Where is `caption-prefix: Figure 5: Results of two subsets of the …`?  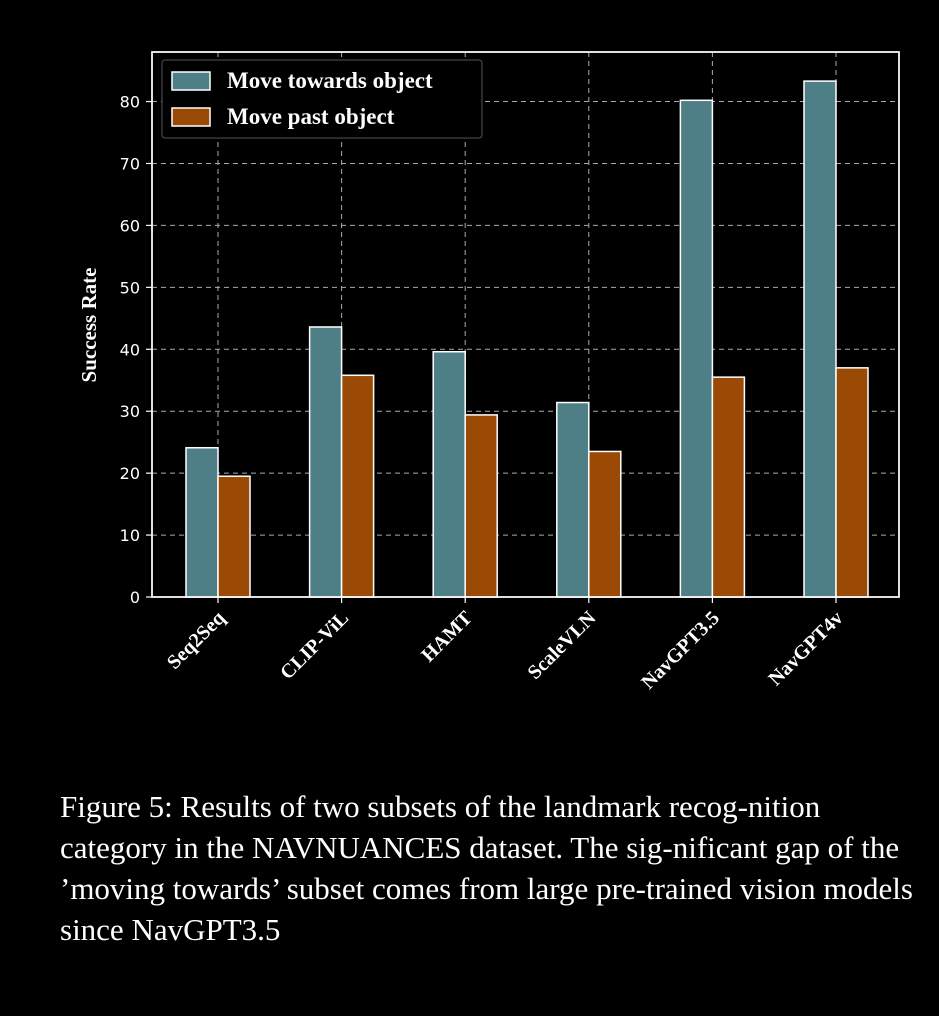
caption-prefix: Figure 5: Results of two subsets of the … is located at coordinates (440, 827).